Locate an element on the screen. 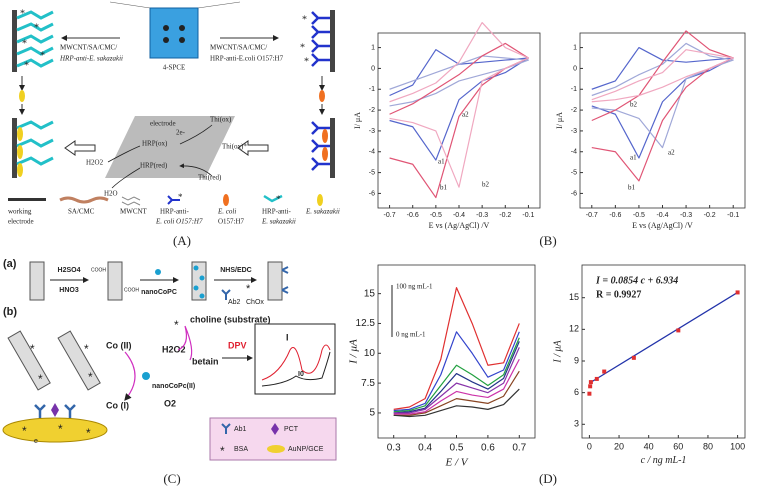  mech-text: Thi(ox) is located at coordinates (221, 120).